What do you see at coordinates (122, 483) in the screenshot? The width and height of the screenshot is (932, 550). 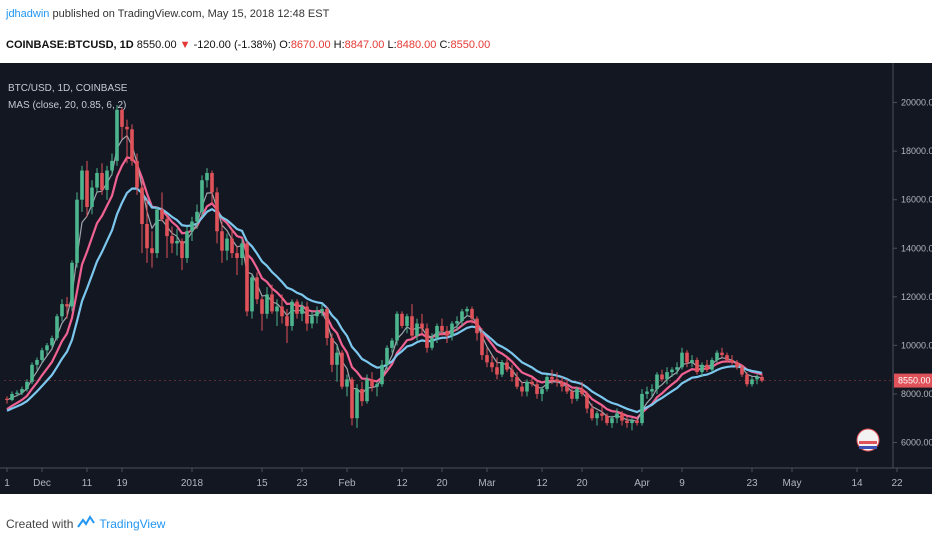 I see `x-tick-label: 19` at bounding box center [122, 483].